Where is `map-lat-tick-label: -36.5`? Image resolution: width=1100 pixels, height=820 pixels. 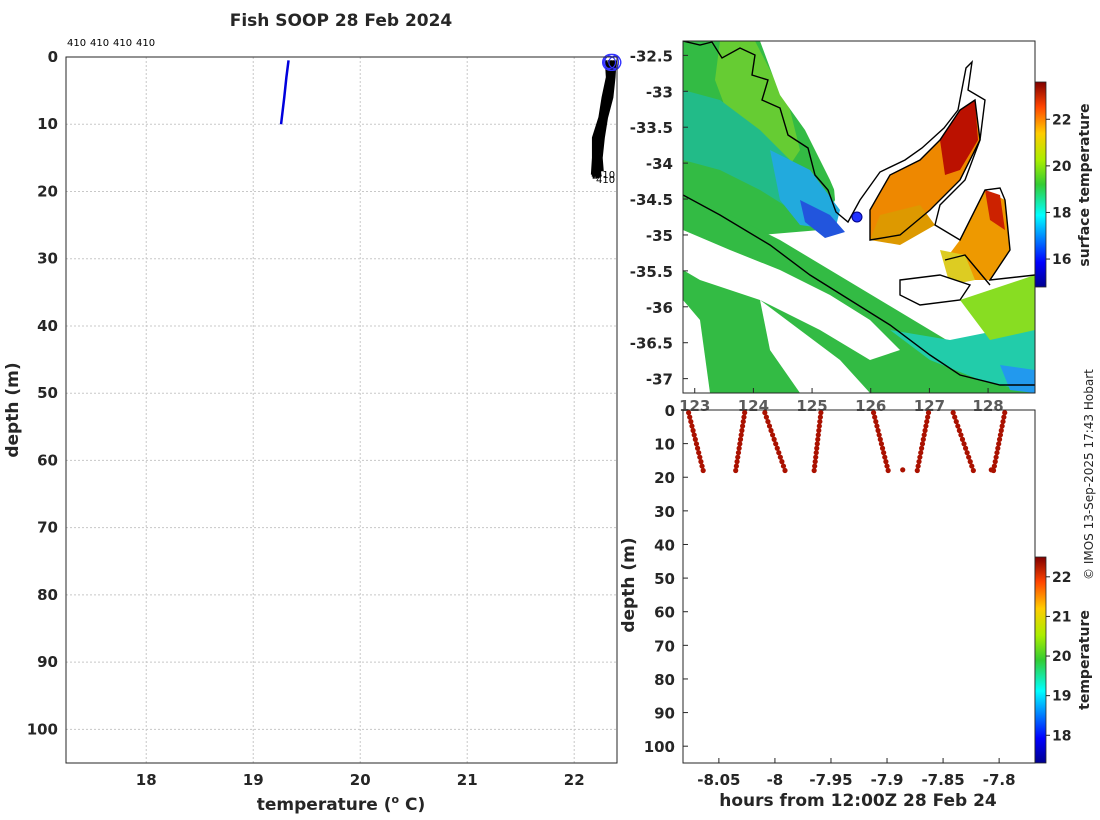 map-lat-tick-label: -36.5 is located at coordinates (651, 344).